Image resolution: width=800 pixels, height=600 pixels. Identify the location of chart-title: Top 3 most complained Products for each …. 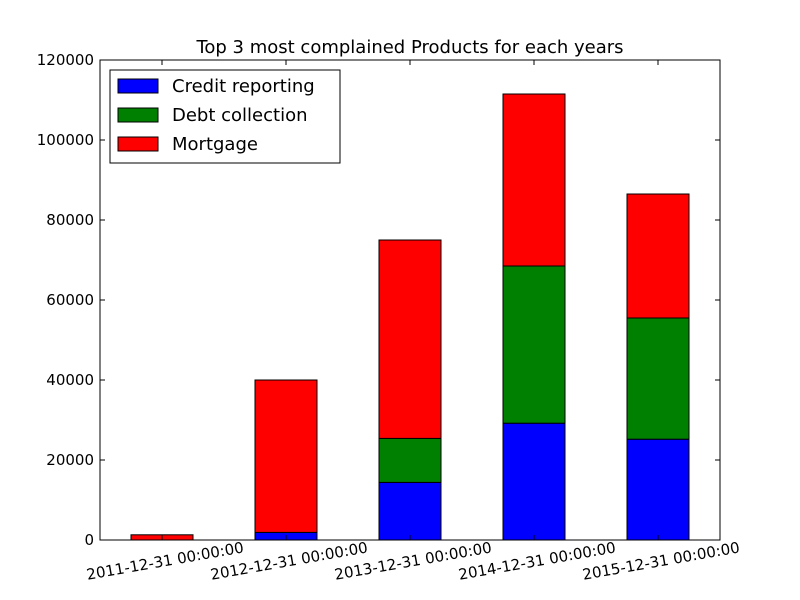
(409, 47).